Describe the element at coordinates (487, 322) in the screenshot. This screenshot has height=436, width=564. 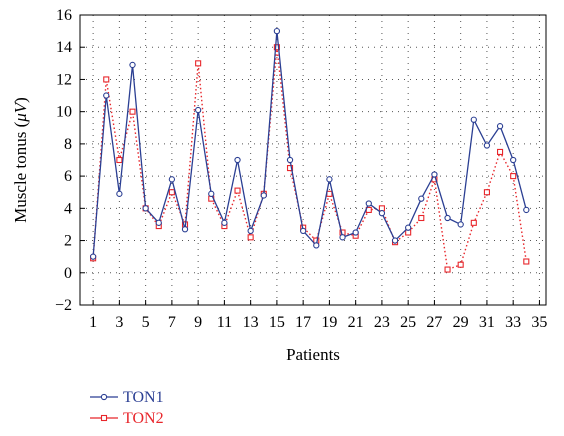
I see `x-tick-label: 31` at that location.